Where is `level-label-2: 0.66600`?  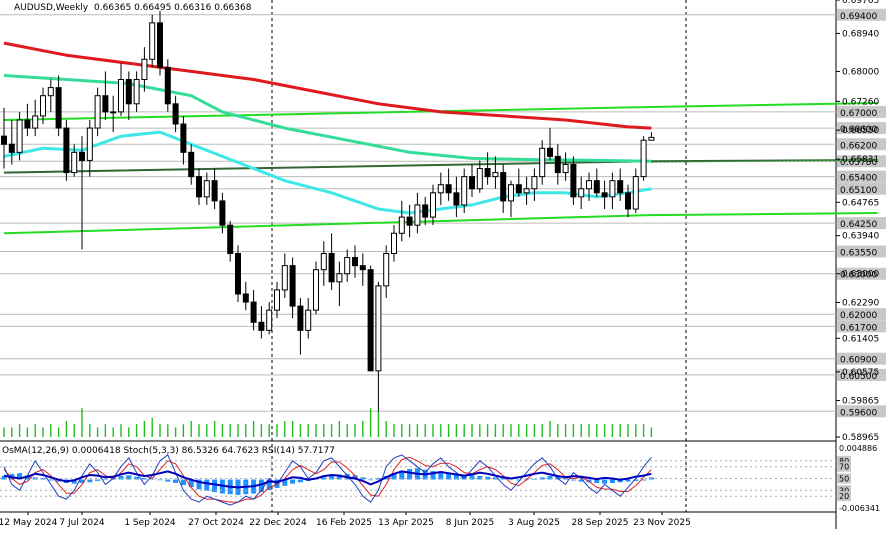
level-label-2: 0.66600 is located at coordinates (858, 130).